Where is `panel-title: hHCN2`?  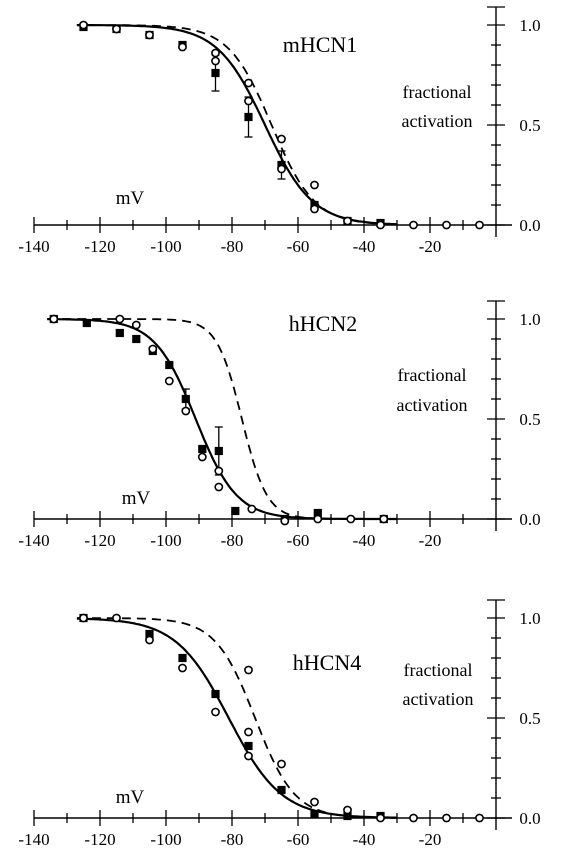 panel-title: hHCN2 is located at coordinates (323, 323).